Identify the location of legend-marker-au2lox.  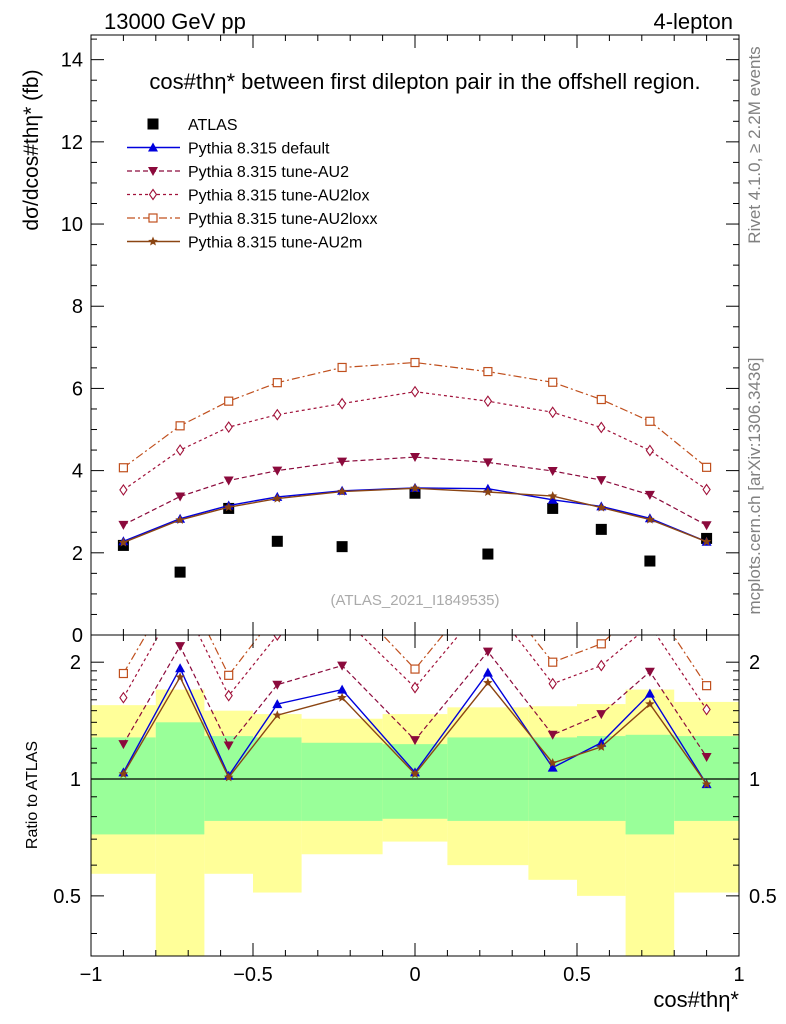
(153, 194).